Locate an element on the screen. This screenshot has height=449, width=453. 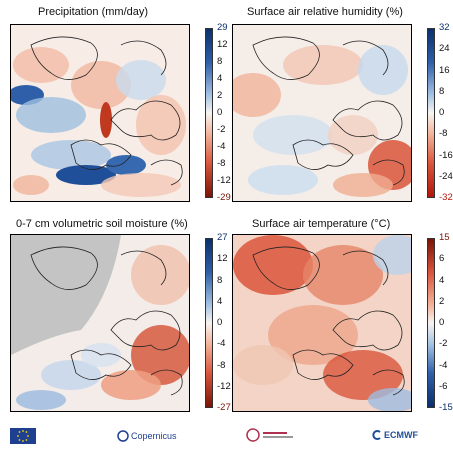
soil-moisture-title: 0-7 cm volumetric soil moisture (%) is located at coordinates (102, 224).